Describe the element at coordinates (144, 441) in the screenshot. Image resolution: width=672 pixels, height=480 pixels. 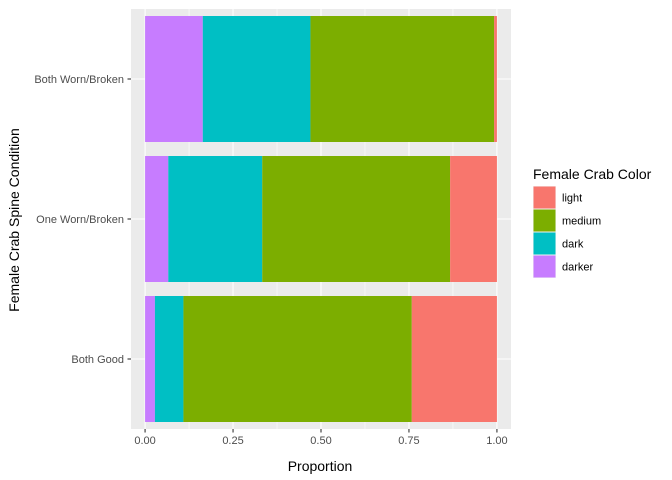
I see `x-tick-label: 0.00` at that location.